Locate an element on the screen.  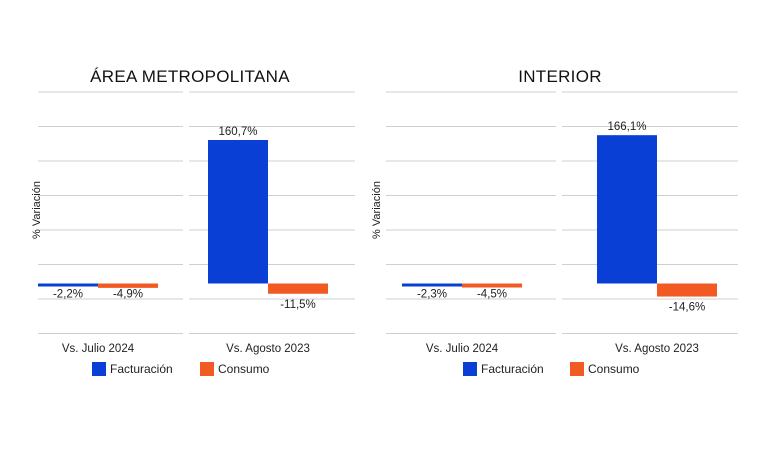
data-label: -4,5% is located at coordinates (492, 295).